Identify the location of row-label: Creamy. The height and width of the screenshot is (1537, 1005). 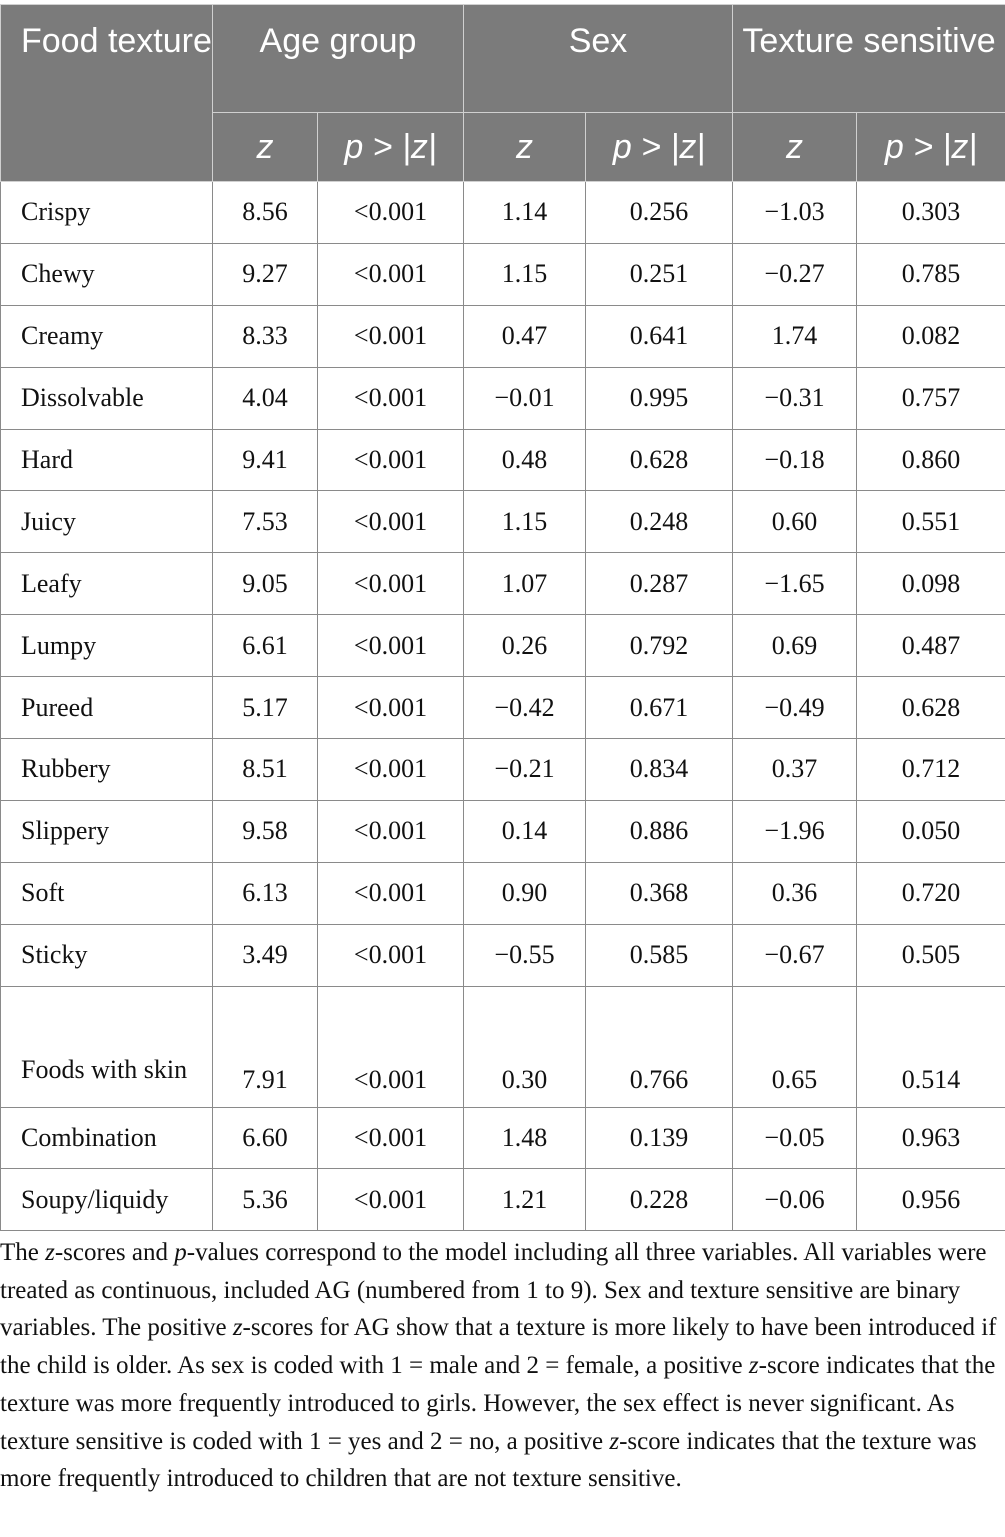
(106, 336).